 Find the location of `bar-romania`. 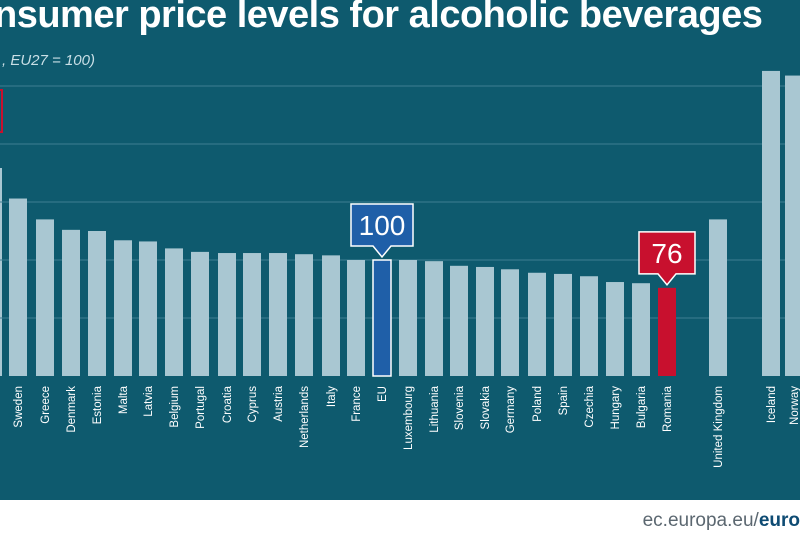

bar-romania is located at coordinates (667, 331).